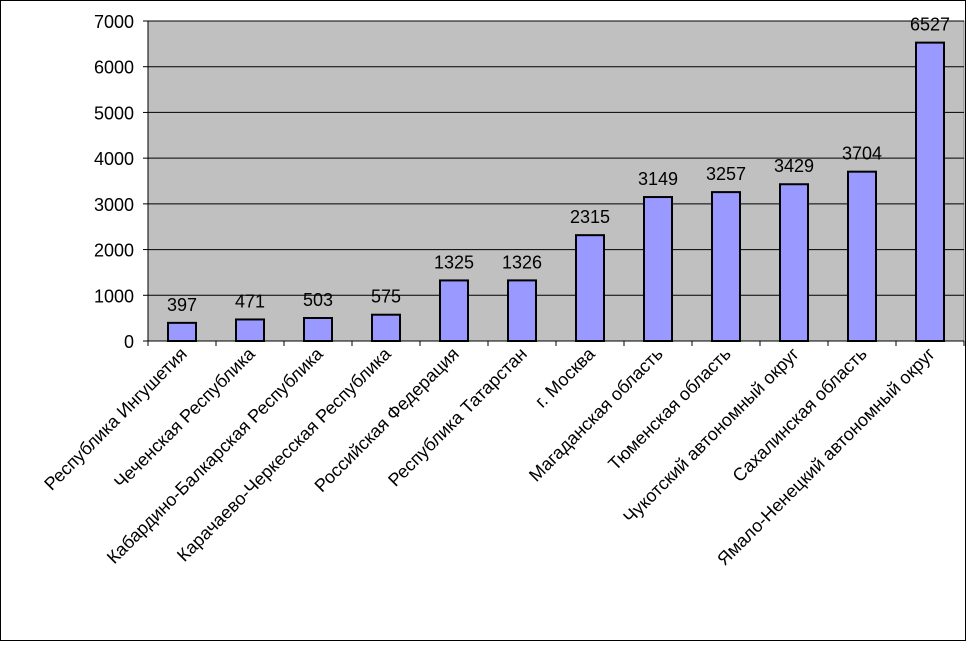 The image size is (966, 645). I want to click on x-tick-label: Тюменская область, so click(669, 409).